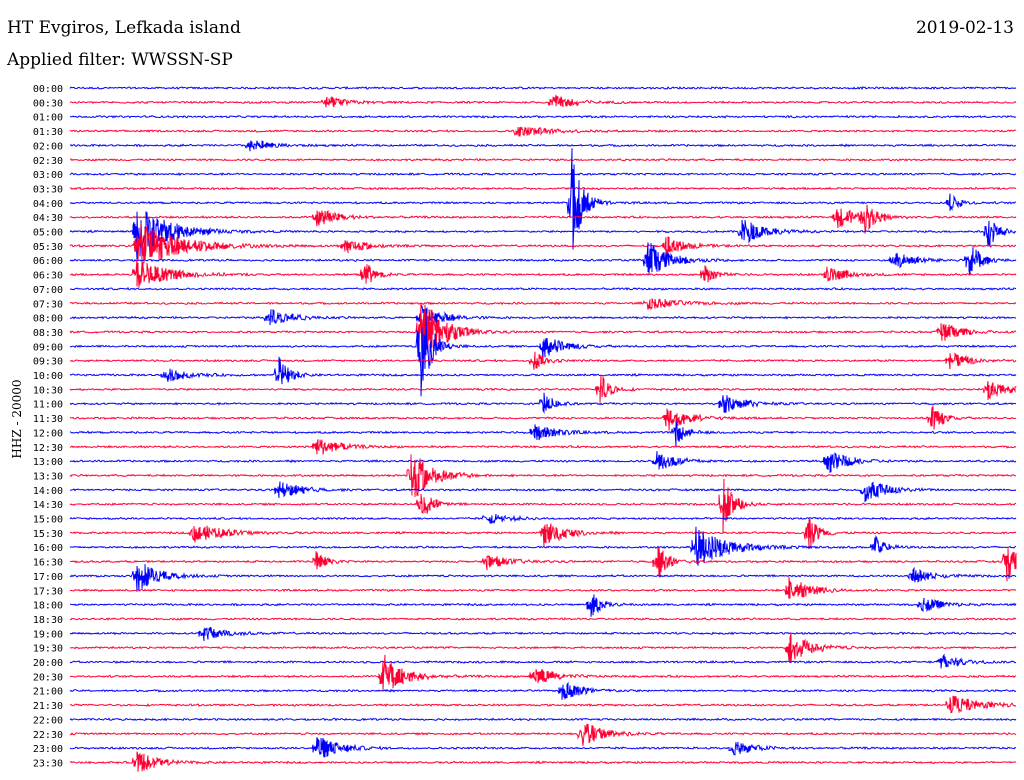  I want to click on time-tick-label: 08:30, so click(48, 333).